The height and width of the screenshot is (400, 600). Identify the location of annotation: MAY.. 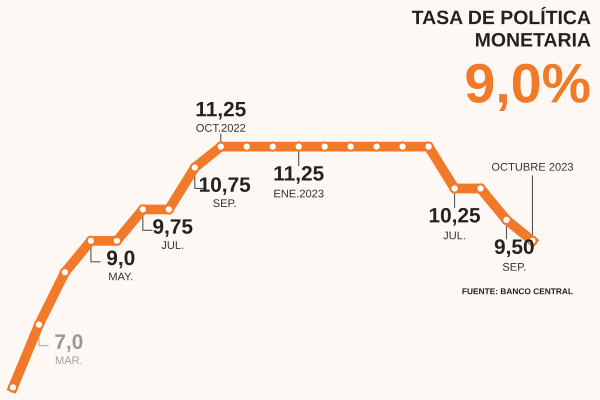
(120, 276).